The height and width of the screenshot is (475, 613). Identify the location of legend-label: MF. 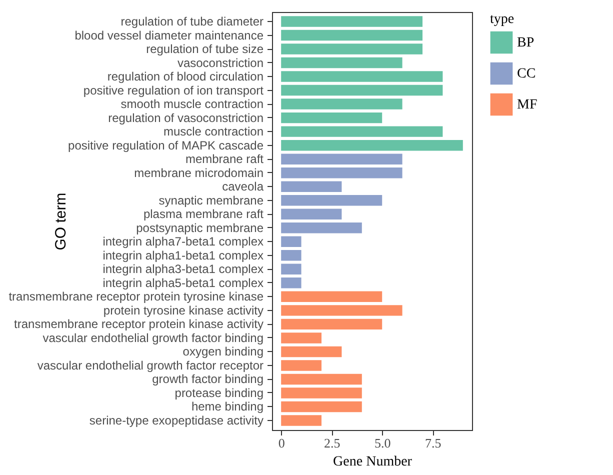
(527, 105).